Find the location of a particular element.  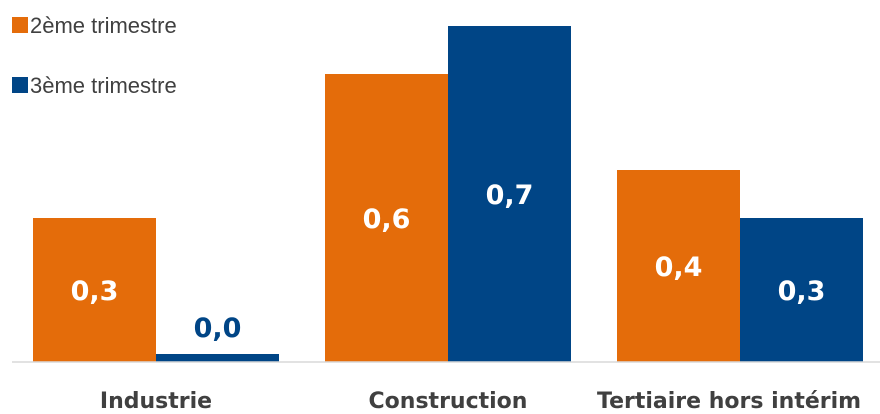

data-label-tertiaire-q2: 0,4 is located at coordinates (679, 267).